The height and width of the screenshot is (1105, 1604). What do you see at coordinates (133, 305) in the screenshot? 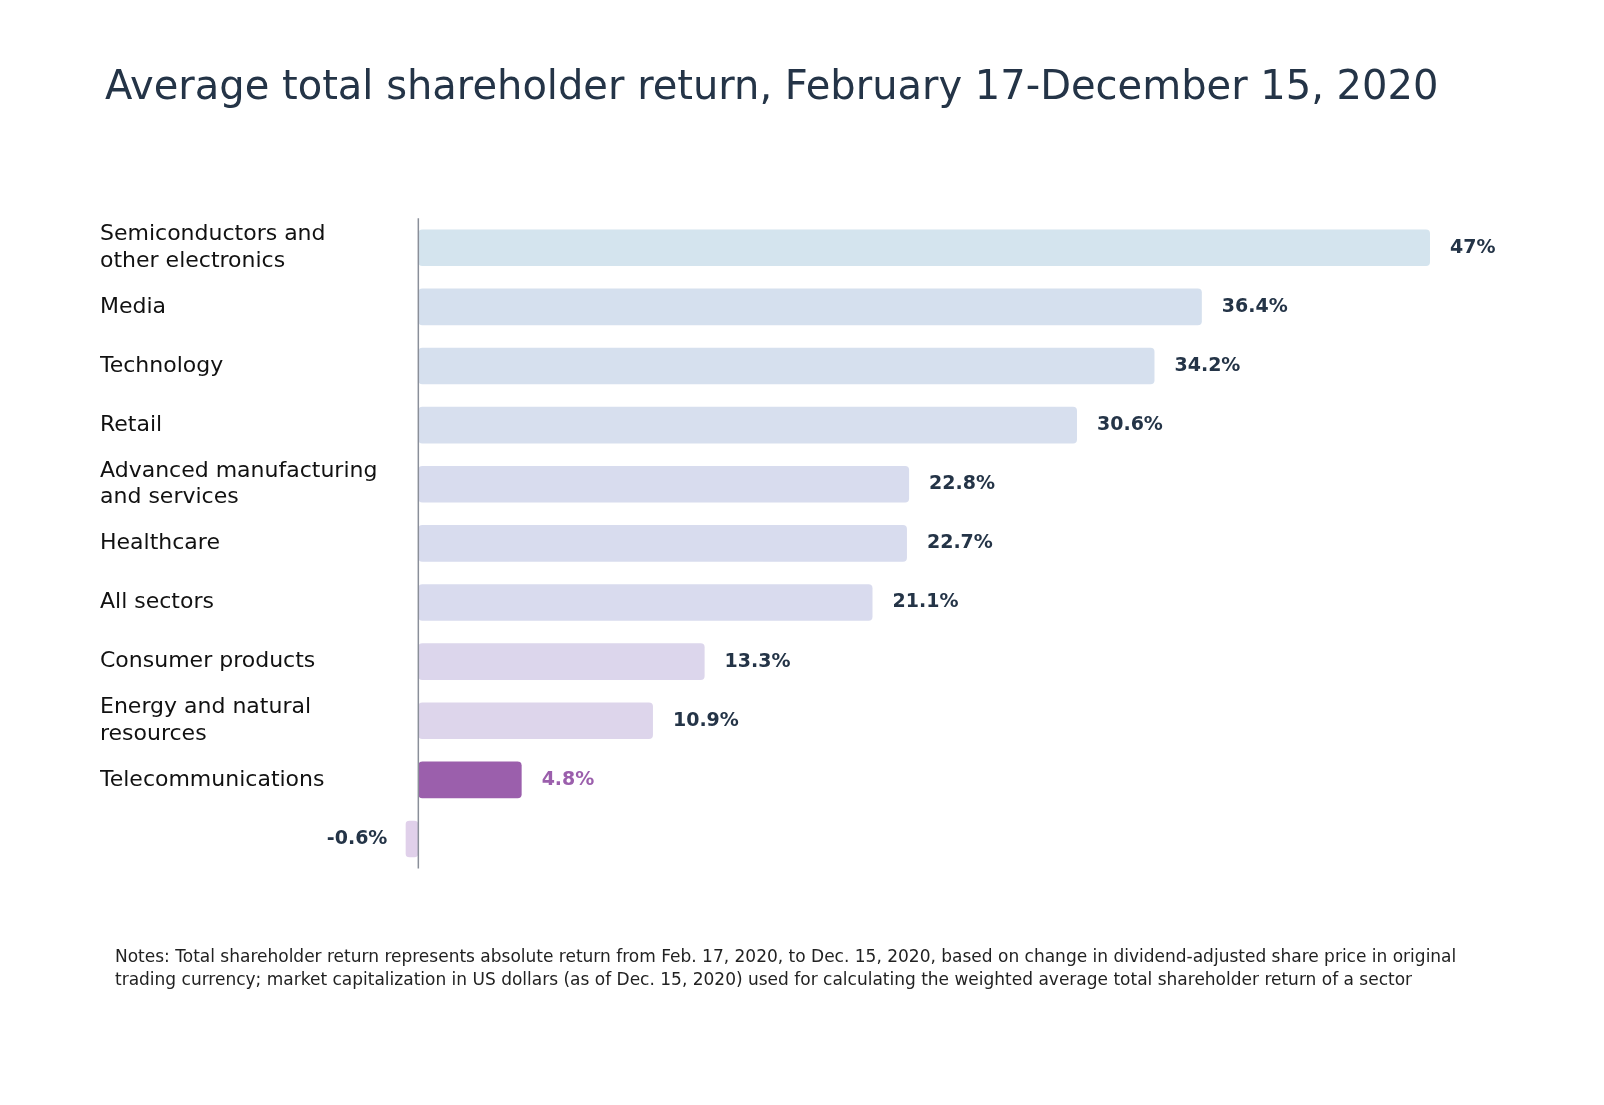
I see `y-tick-label: Media` at bounding box center [133, 305].